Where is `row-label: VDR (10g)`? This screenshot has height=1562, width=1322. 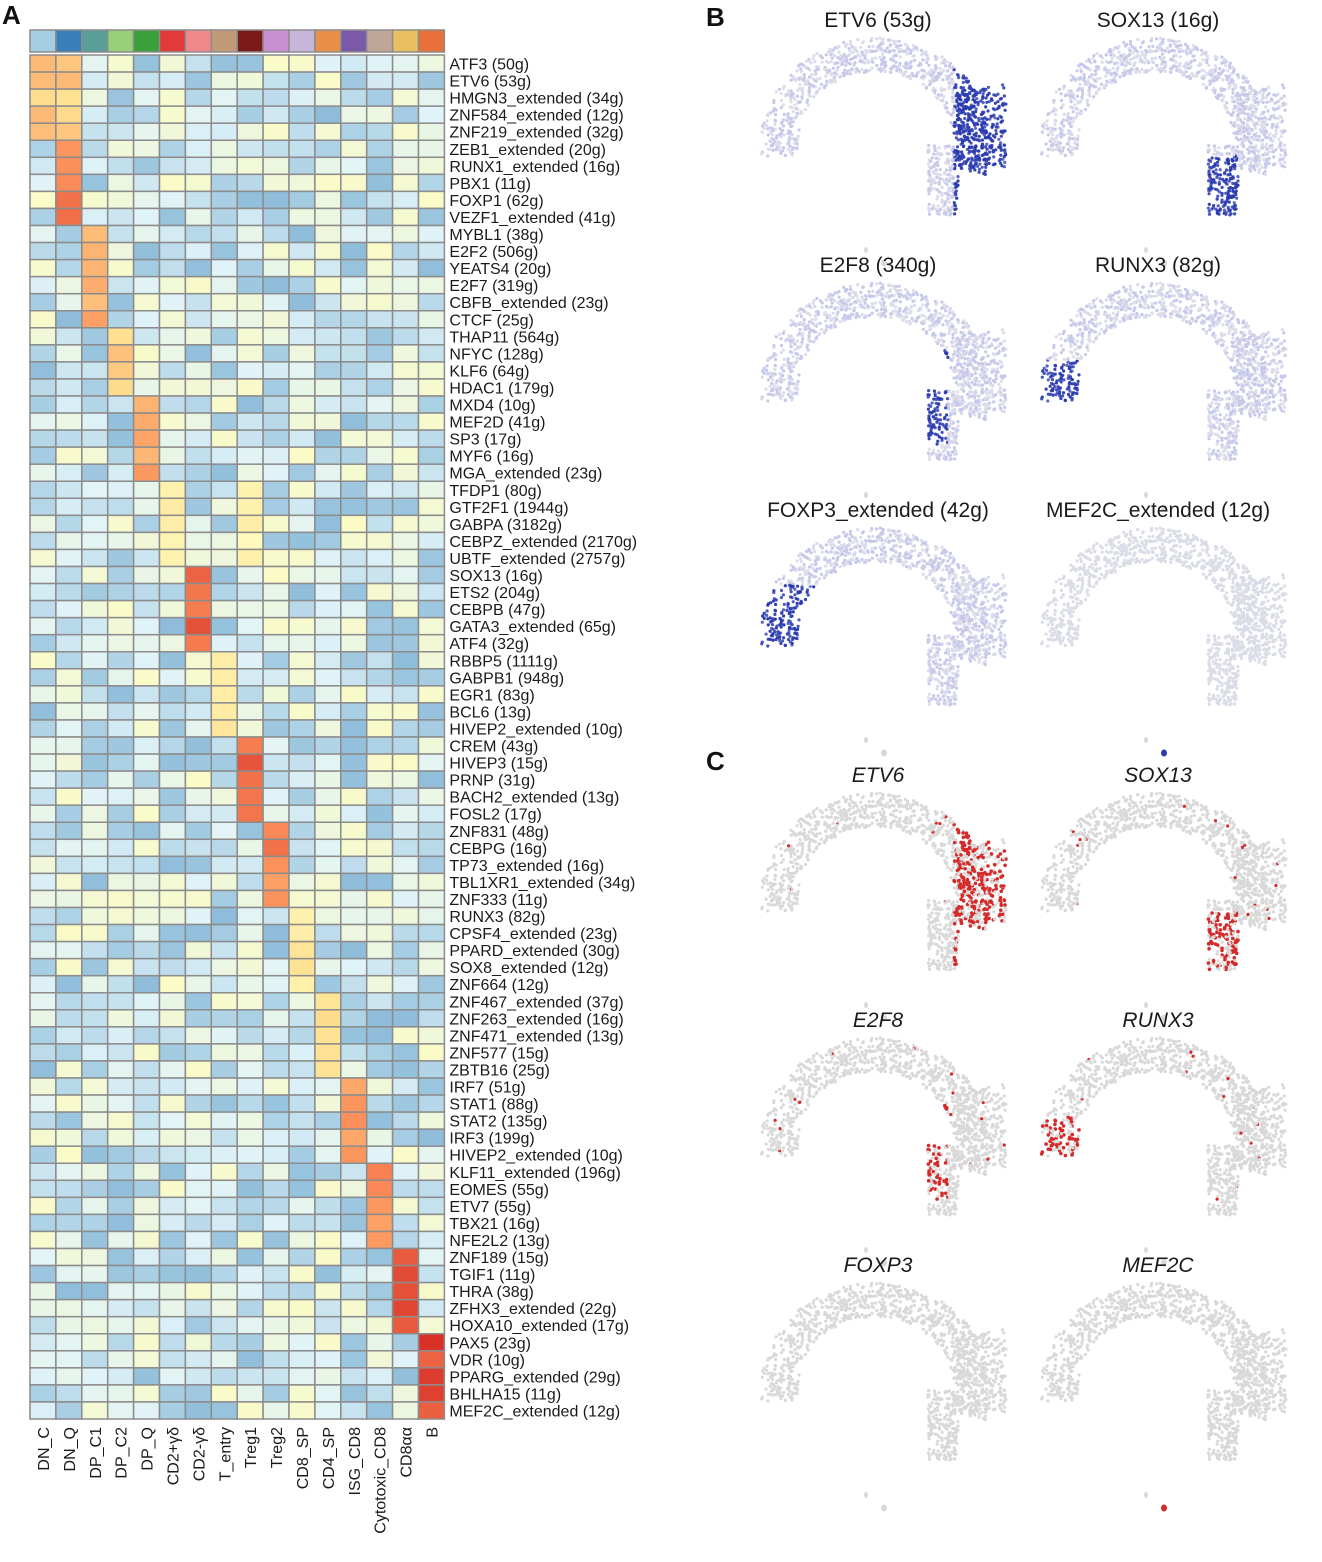 row-label: VDR (10g) is located at coordinates (487, 1360).